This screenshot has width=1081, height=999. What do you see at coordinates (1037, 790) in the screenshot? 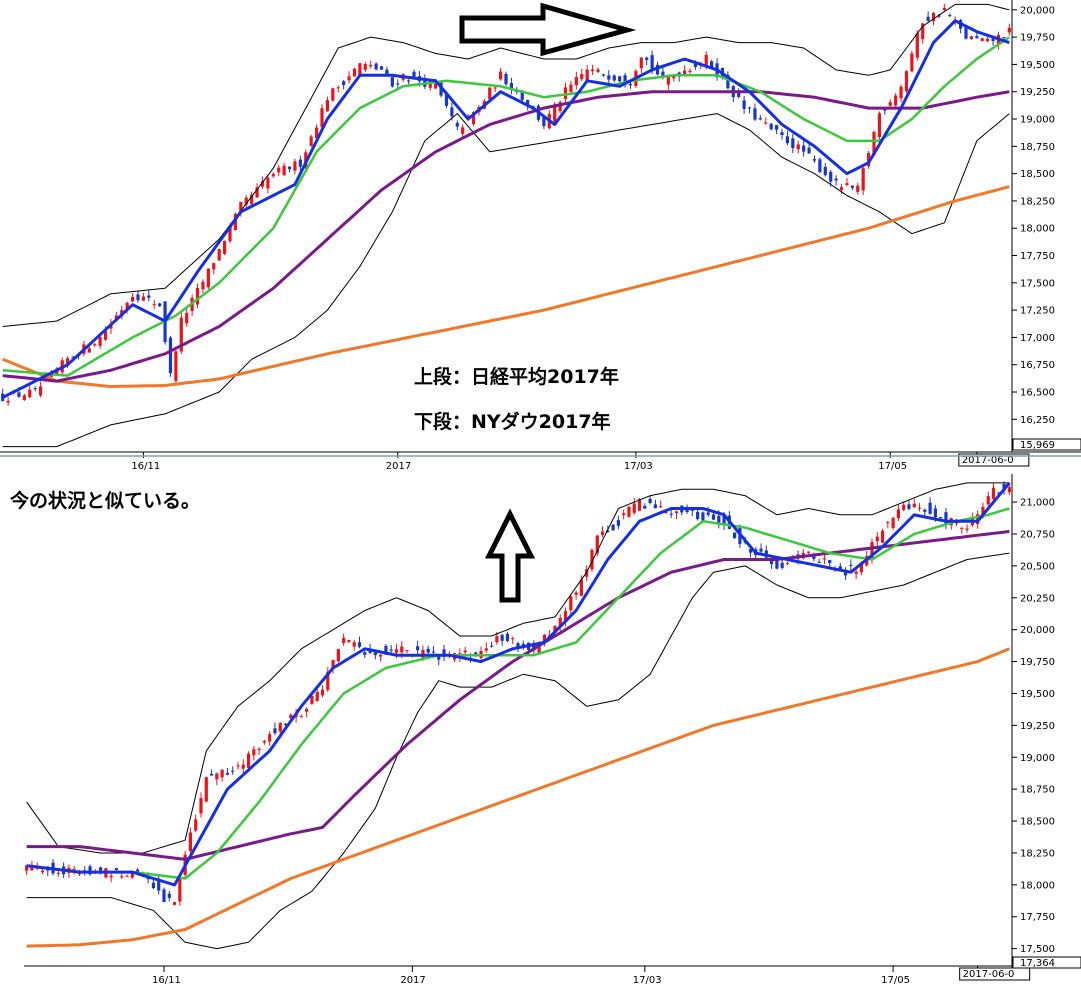
I see `y-tick-label: 18,750` at bounding box center [1037, 790].